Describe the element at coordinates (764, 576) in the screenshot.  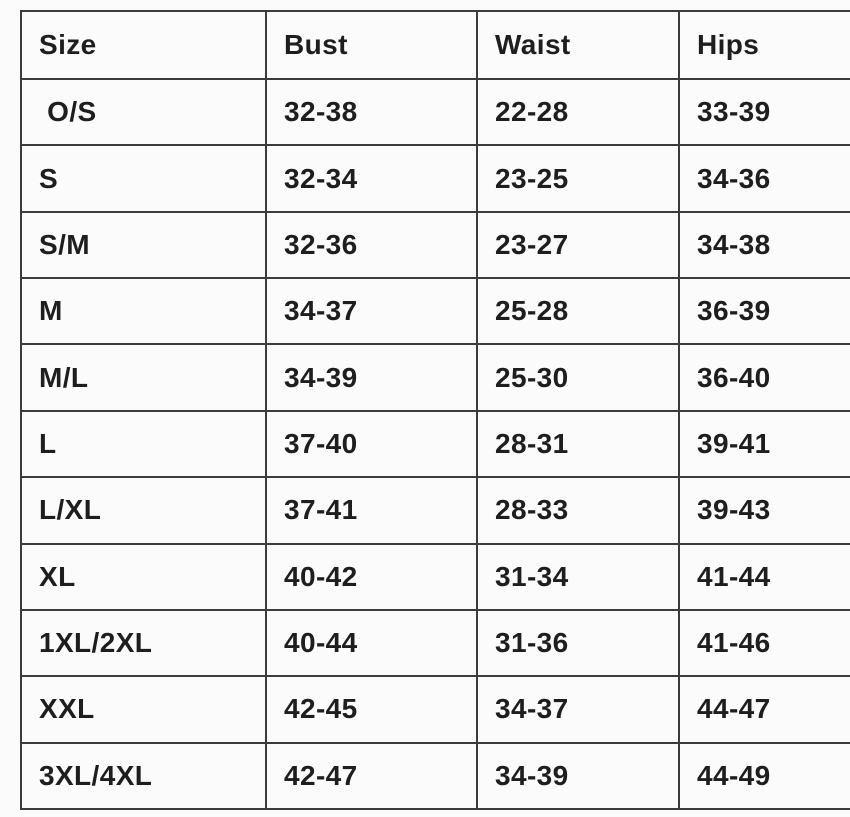
I see `cell-hips: 41-44` at that location.